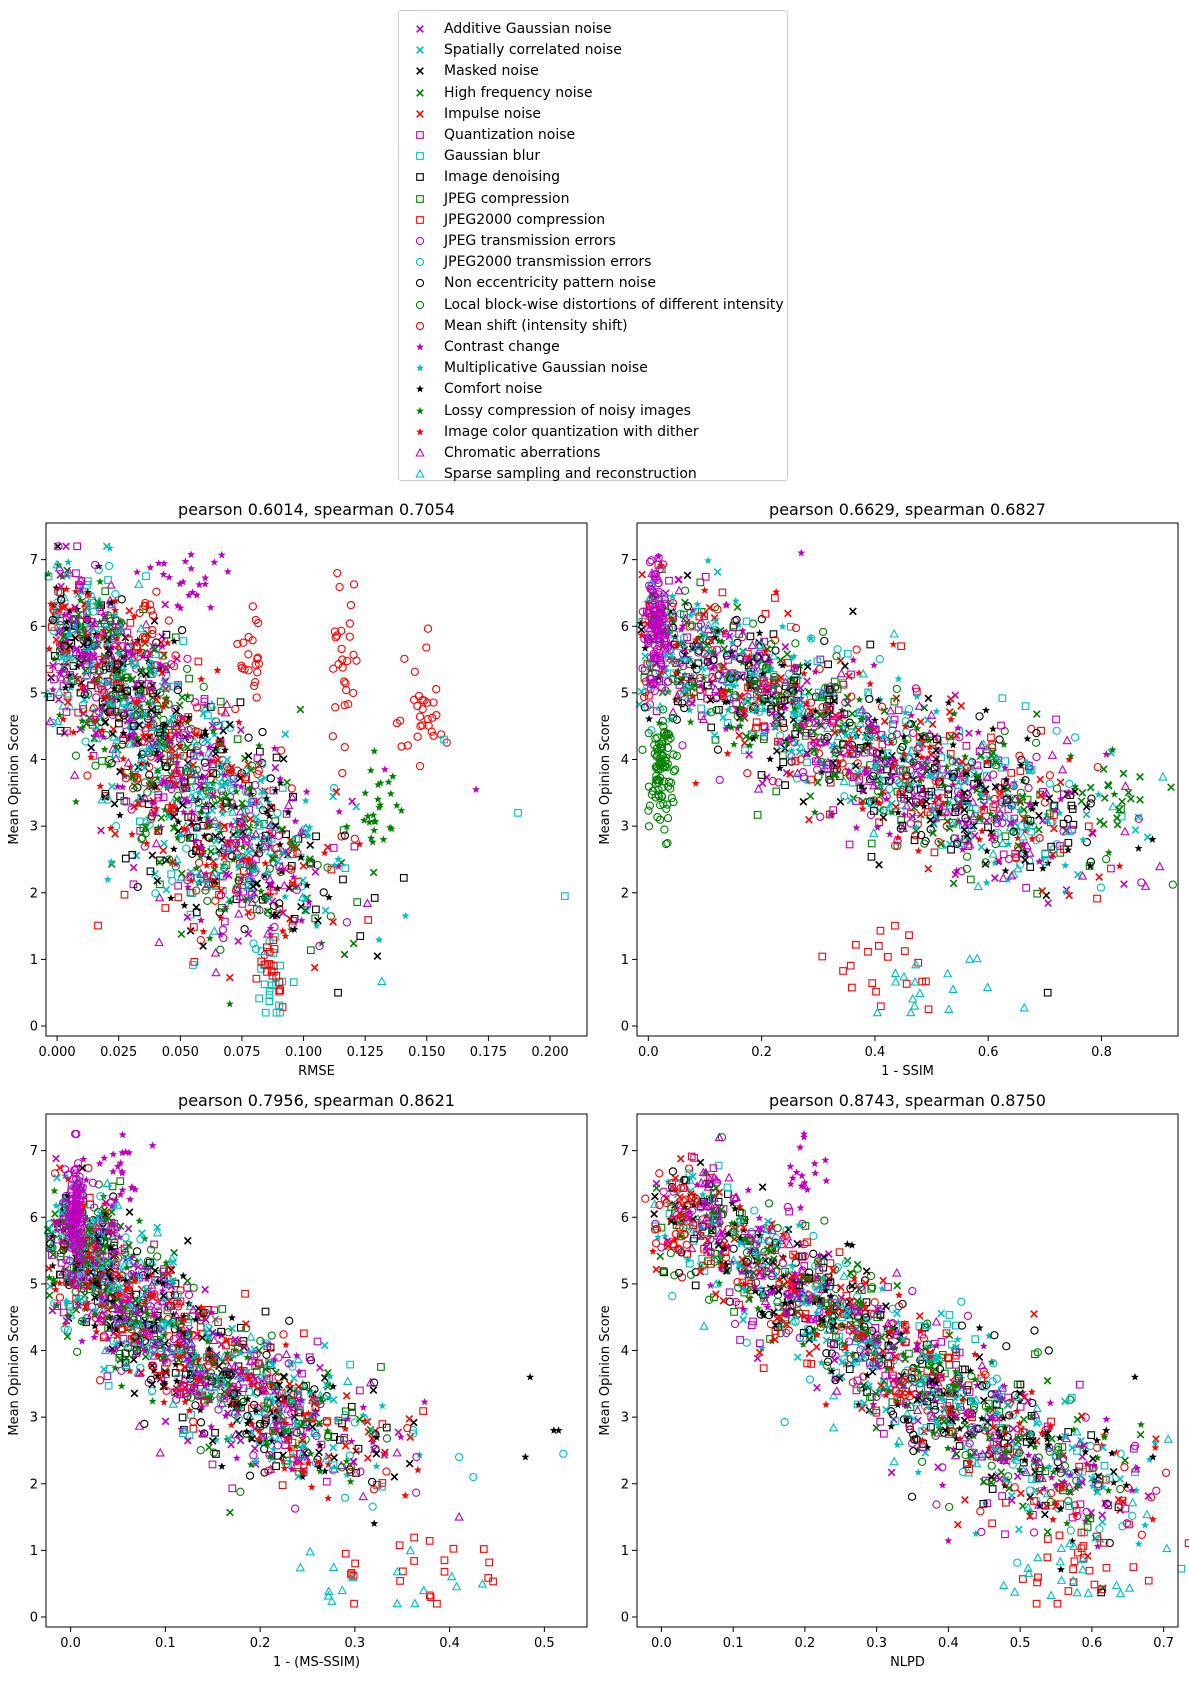  Describe the element at coordinates (605, 779) in the screenshot. I see `y-axis-label: Mean Opinion Score` at that location.